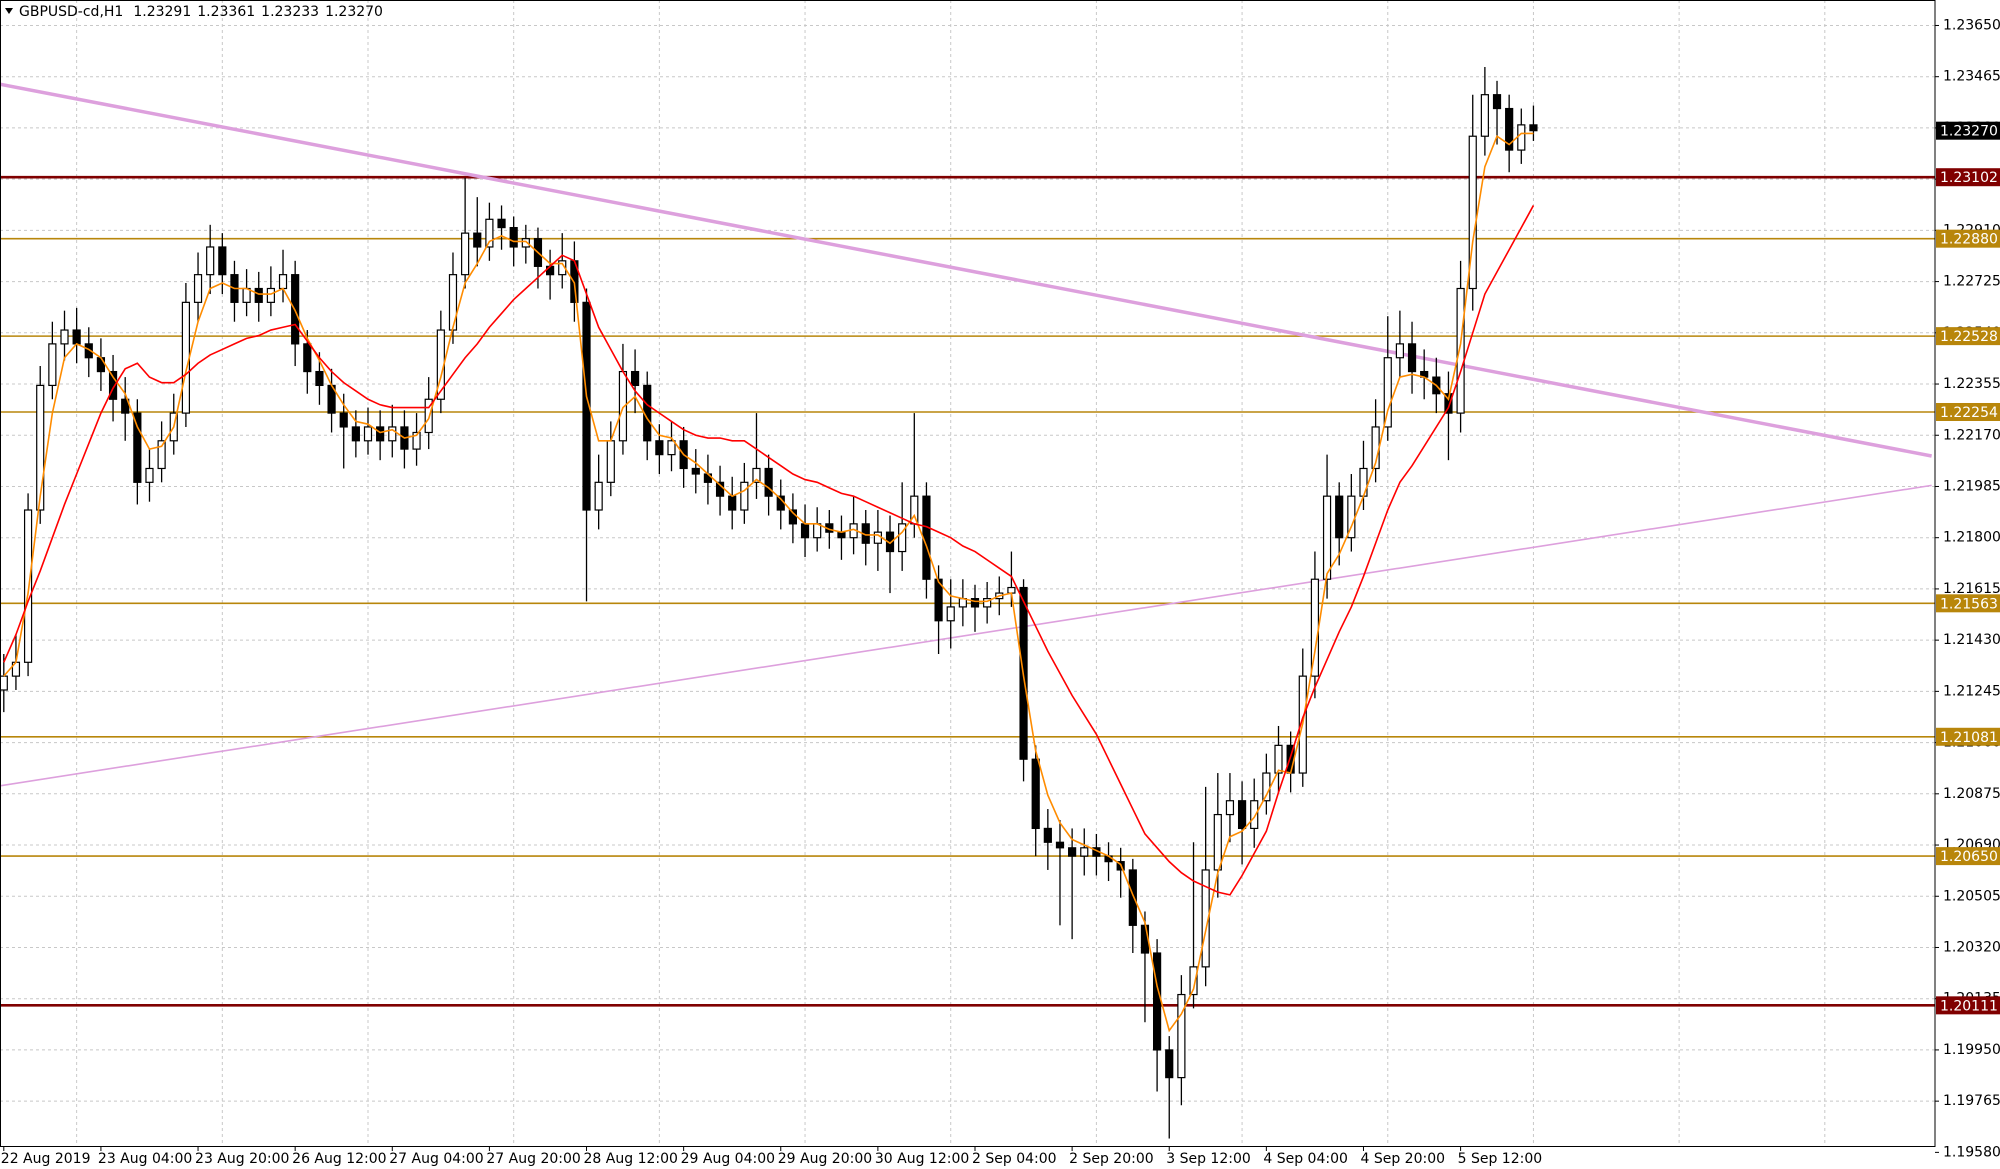  I want to click on x-tick-label: 30 Aug 12:00, so click(922, 1159).